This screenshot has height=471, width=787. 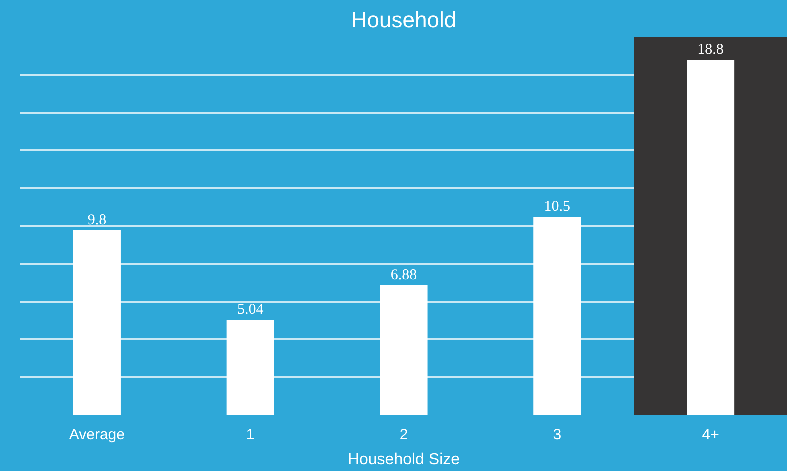 What do you see at coordinates (250, 310) in the screenshot?
I see `data-label: 5.04` at bounding box center [250, 310].